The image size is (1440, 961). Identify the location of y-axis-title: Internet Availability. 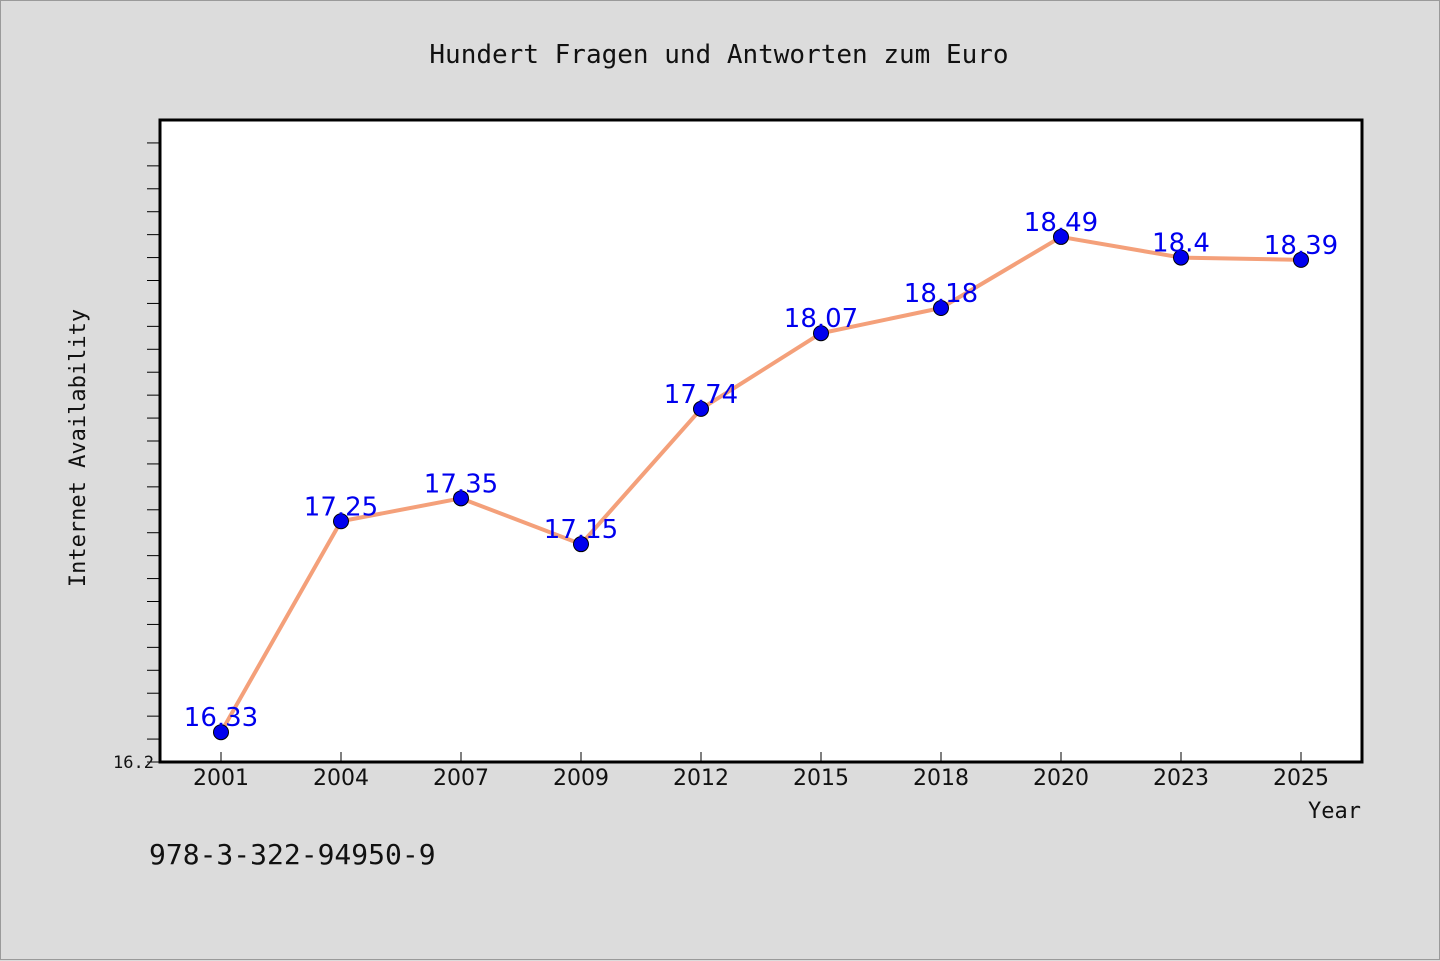
(78, 448).